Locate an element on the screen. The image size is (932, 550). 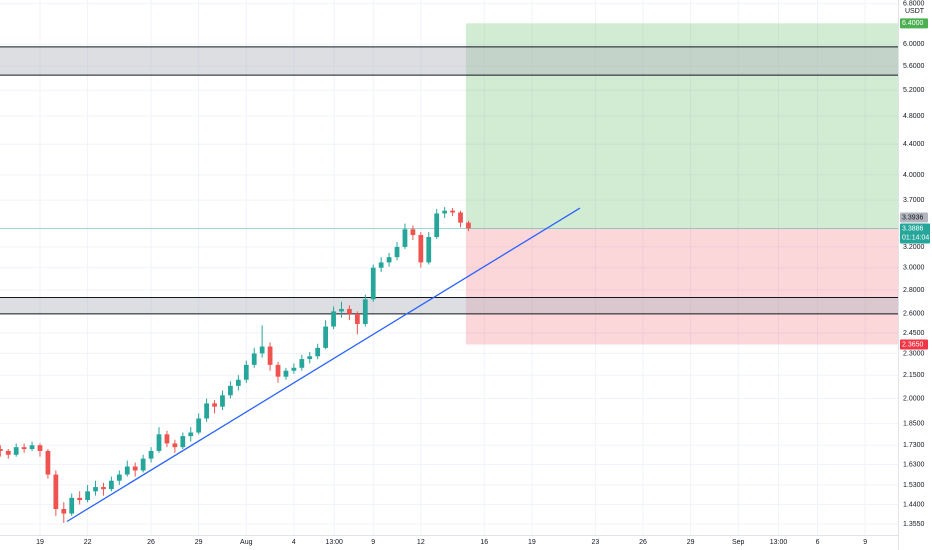
y-tick-label: 1.7300 is located at coordinates (914, 445).